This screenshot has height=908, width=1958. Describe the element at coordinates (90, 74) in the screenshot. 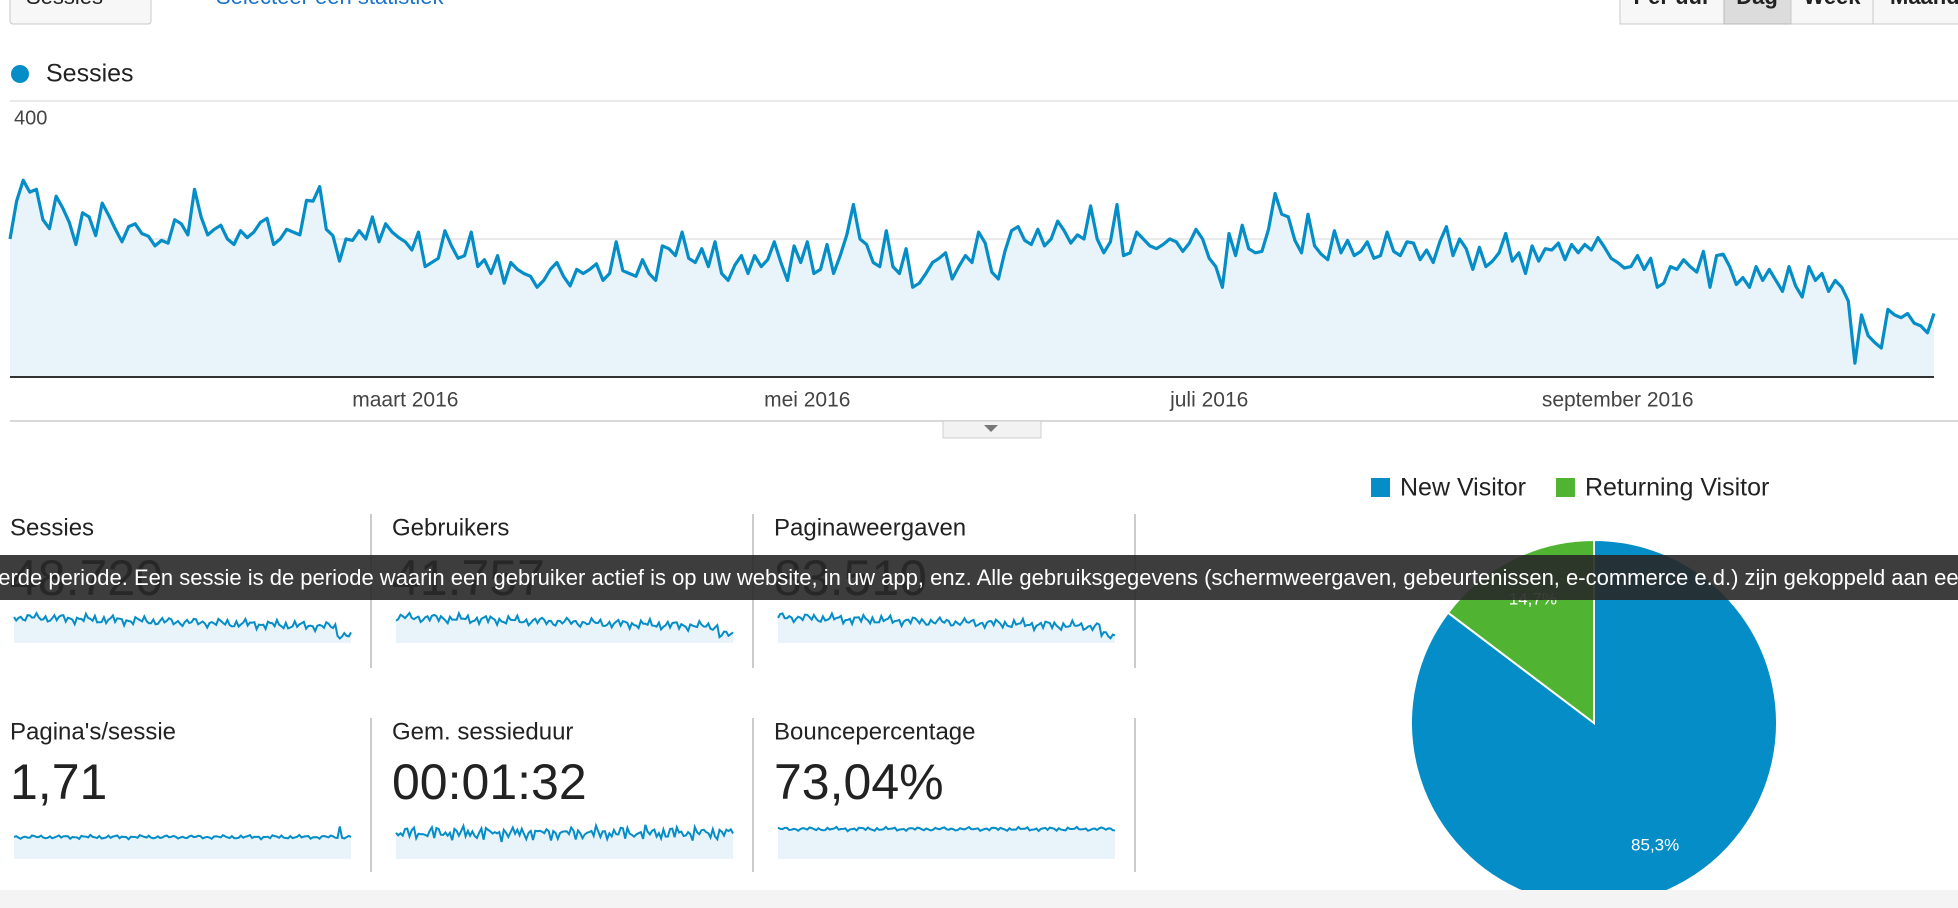

I see `legend-label: Sessies` at that location.